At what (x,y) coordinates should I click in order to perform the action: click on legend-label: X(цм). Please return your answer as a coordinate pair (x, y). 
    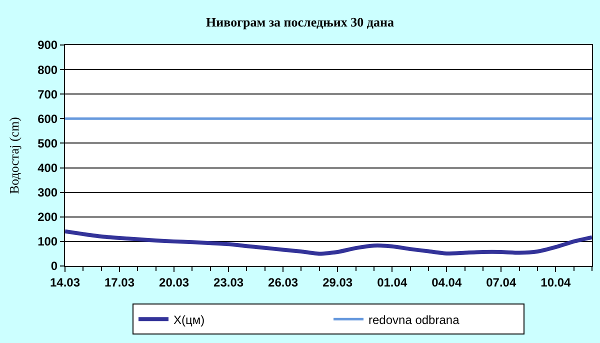
    Looking at the image, I should click on (189, 319).